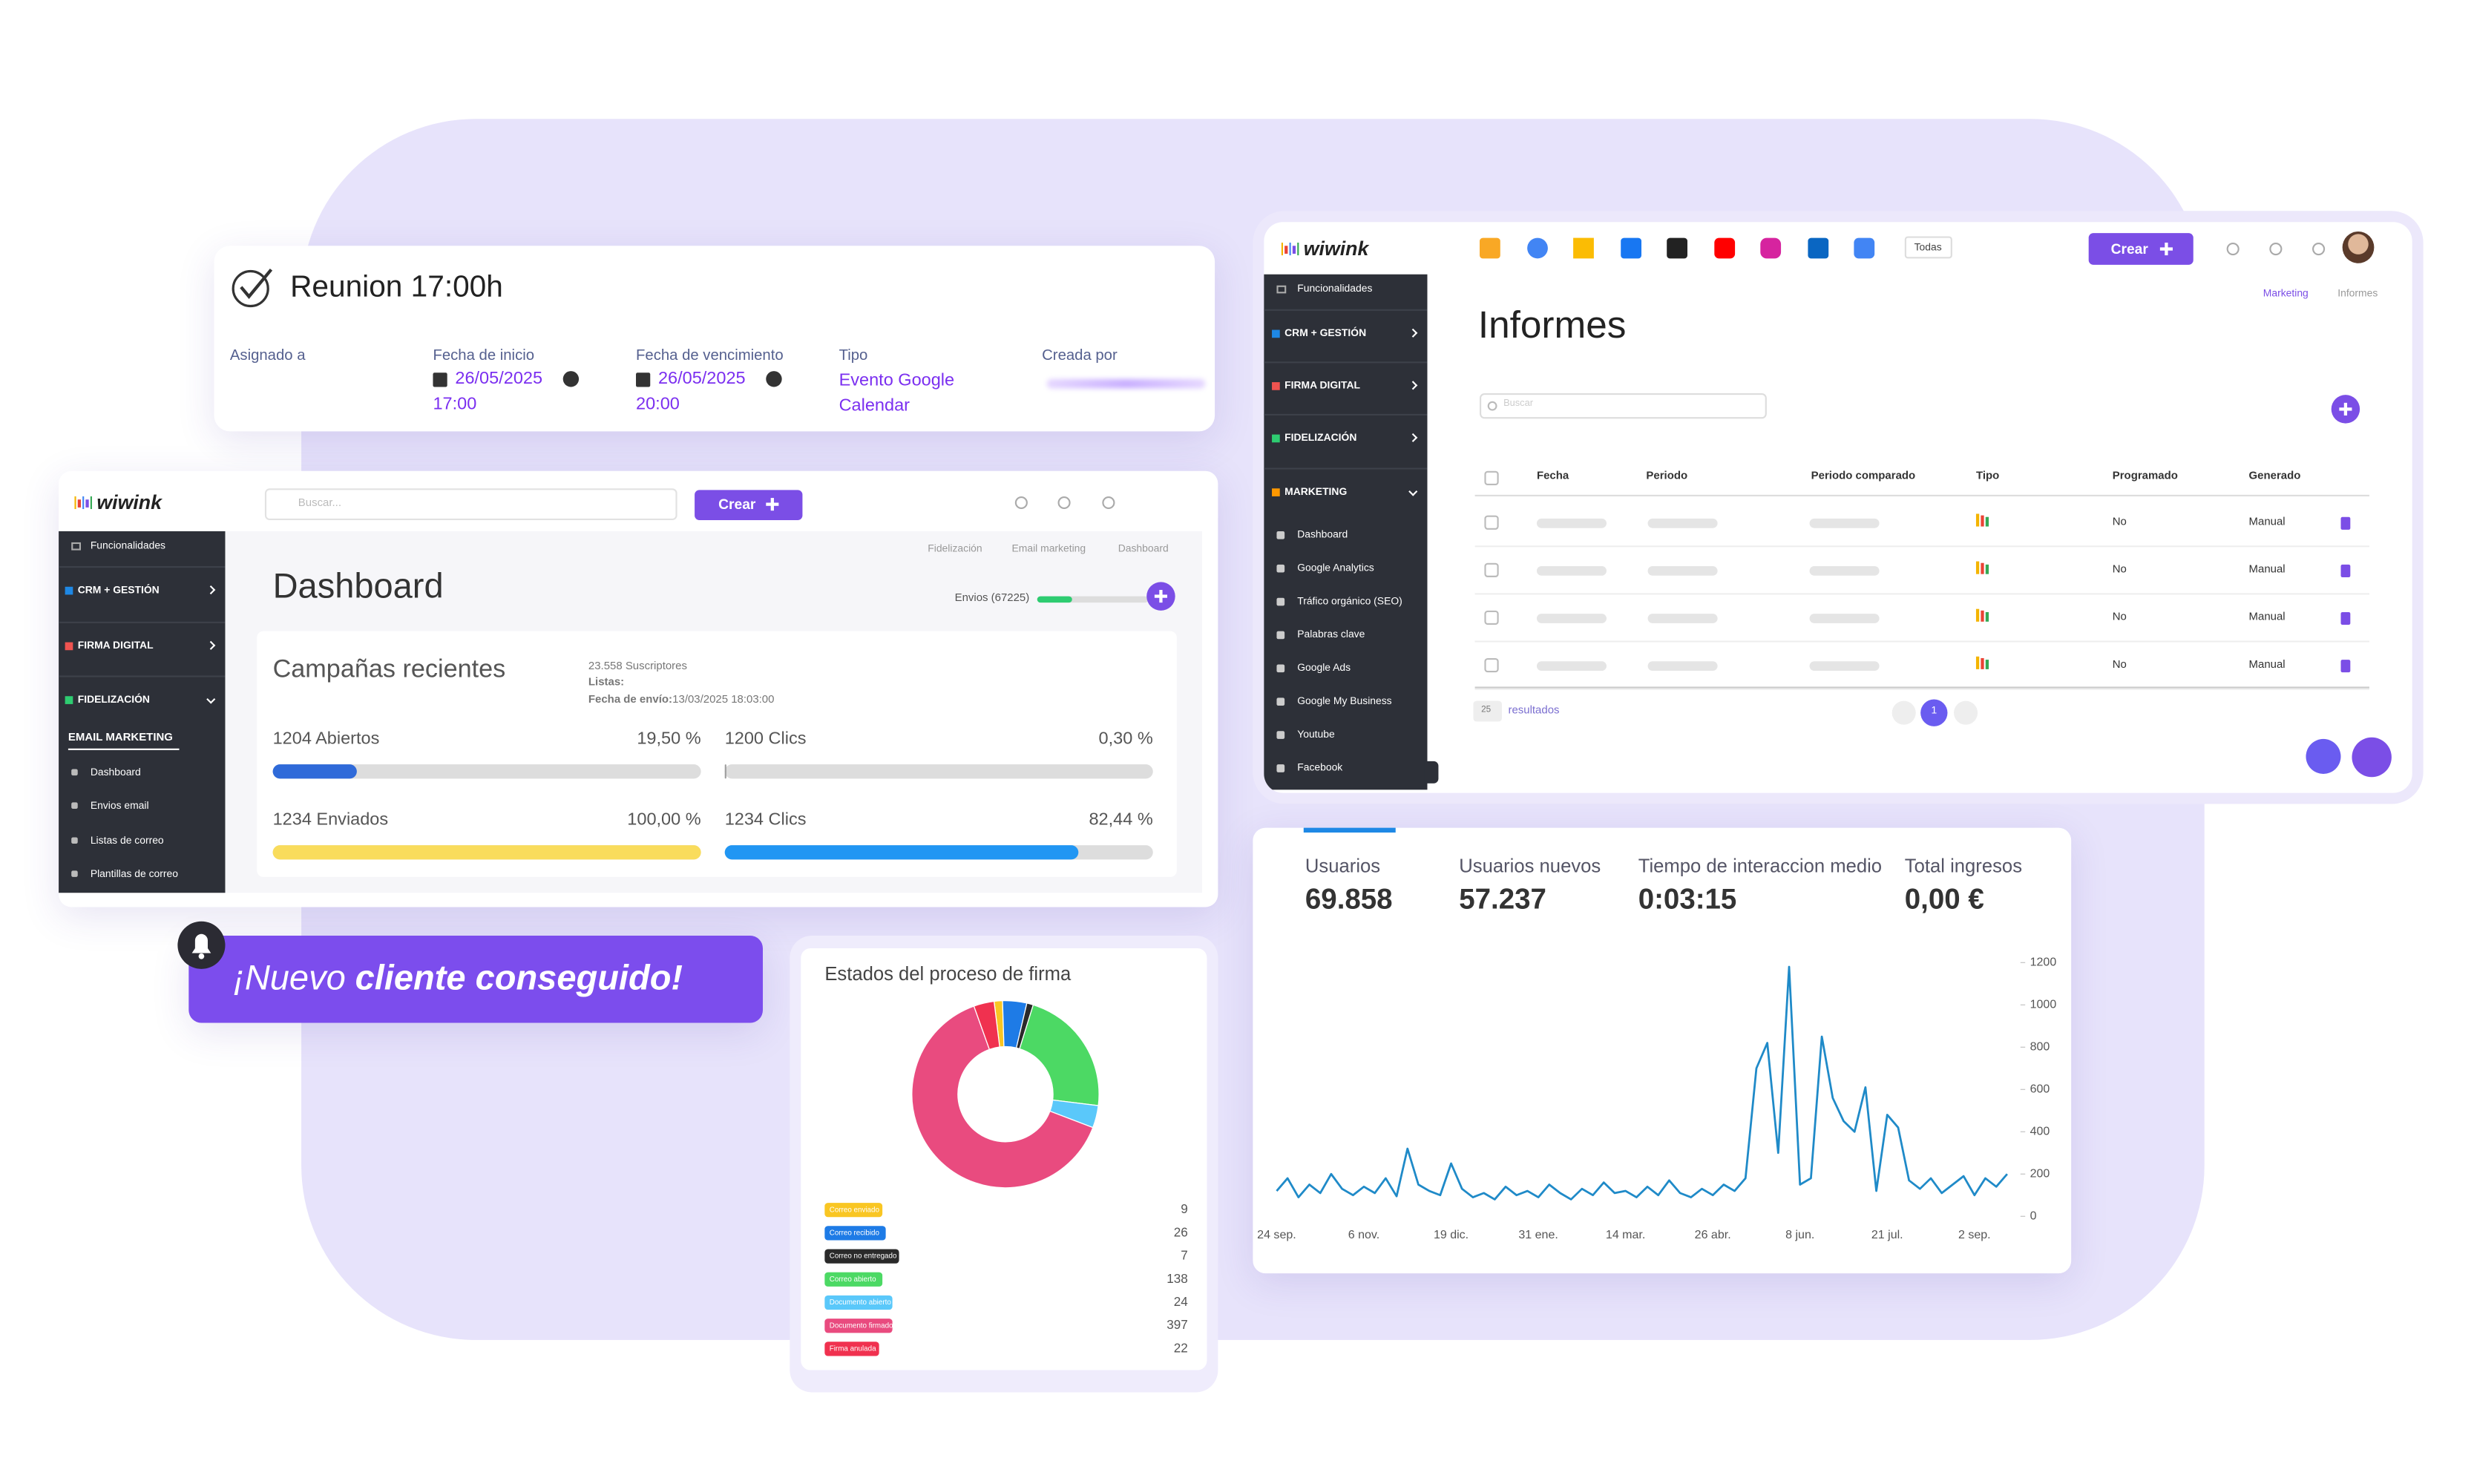  I want to click on cell: No, so click(2119, 617).